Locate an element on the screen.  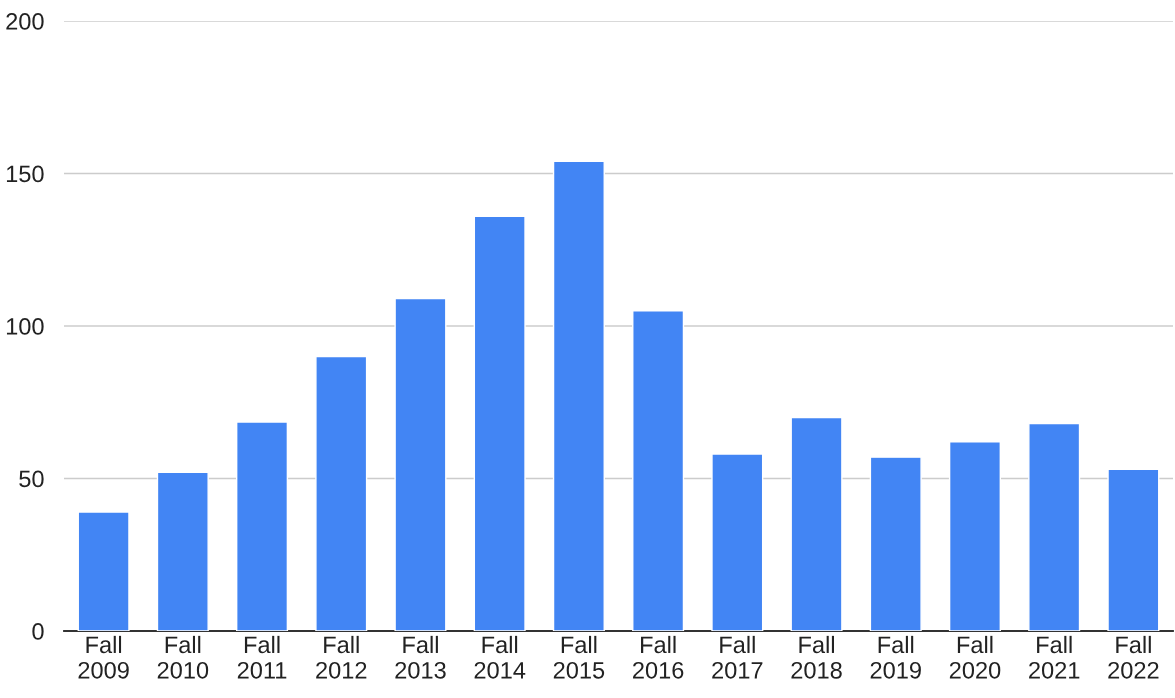
x-tick-label: Fall 2015 is located at coordinates (579, 657).